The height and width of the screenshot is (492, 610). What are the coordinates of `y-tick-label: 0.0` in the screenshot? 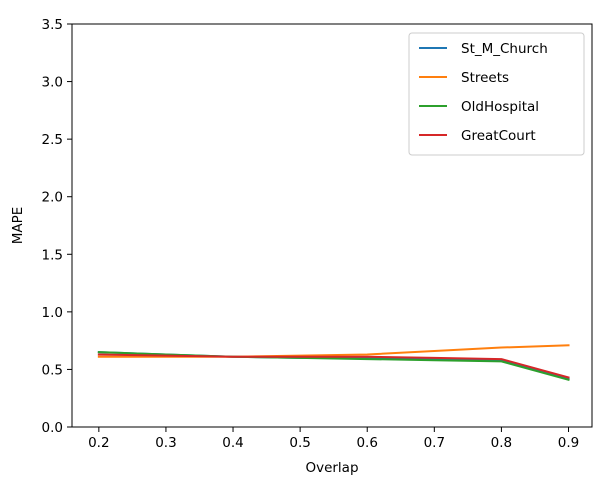 It's located at (52, 428).